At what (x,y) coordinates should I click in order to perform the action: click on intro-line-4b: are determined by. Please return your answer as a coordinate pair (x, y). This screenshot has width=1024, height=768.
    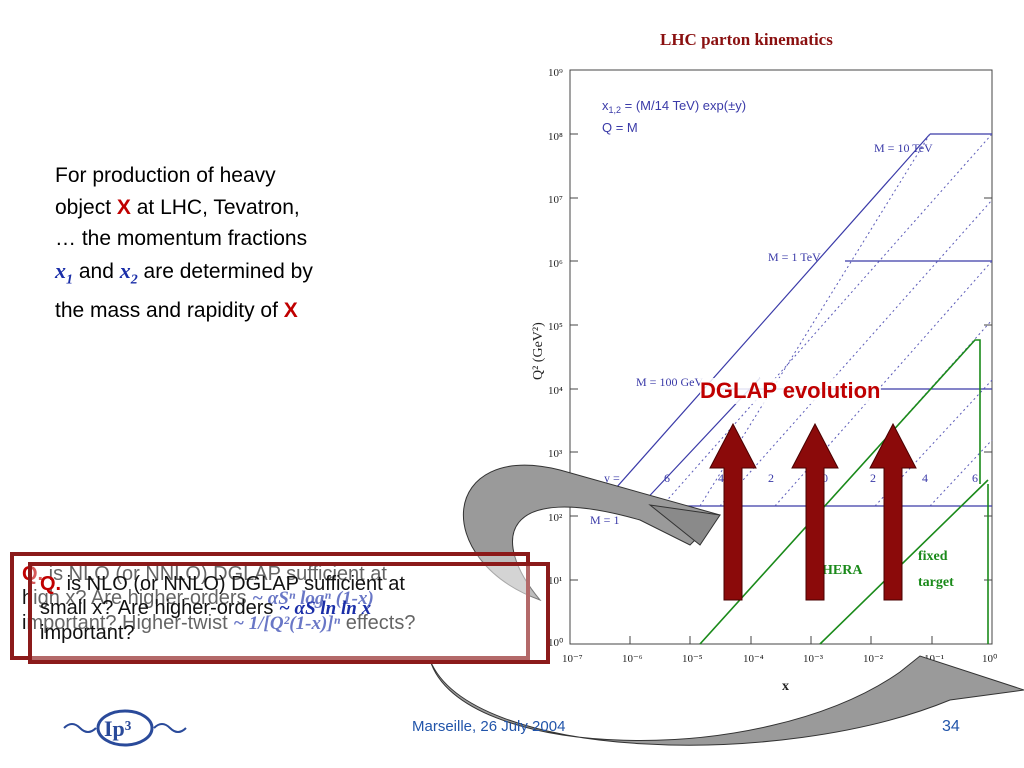
    Looking at the image, I should click on (225, 271).